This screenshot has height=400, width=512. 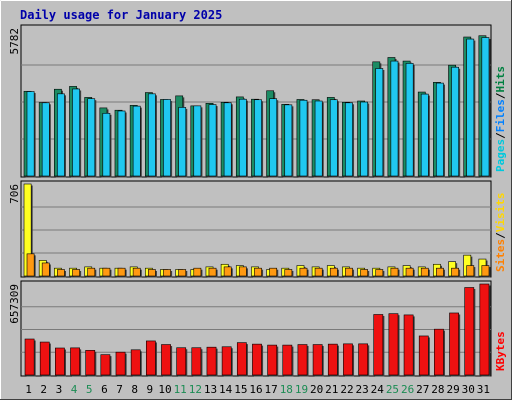 I want to click on x-tick-label-28: 28, so click(x=437, y=389).